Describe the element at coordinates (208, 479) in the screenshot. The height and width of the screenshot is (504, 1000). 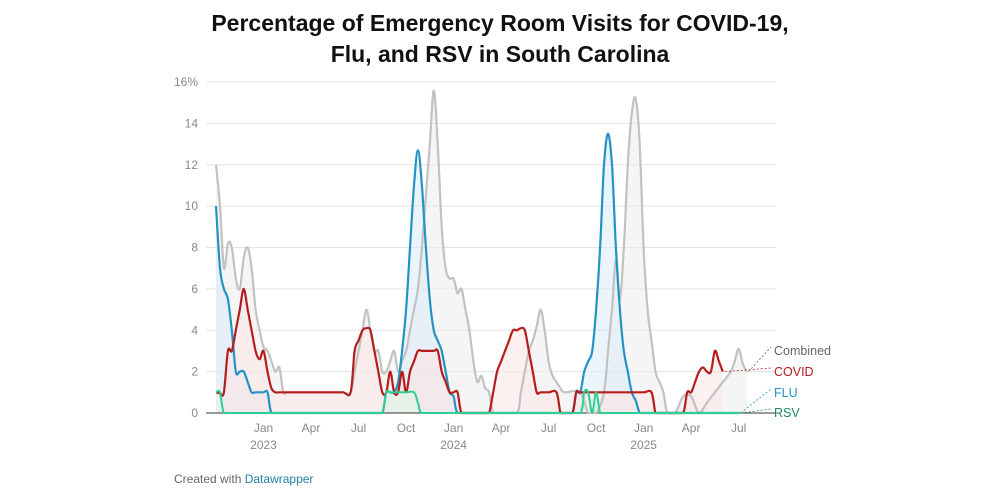
I see `footer-created-with: Created with` at that location.